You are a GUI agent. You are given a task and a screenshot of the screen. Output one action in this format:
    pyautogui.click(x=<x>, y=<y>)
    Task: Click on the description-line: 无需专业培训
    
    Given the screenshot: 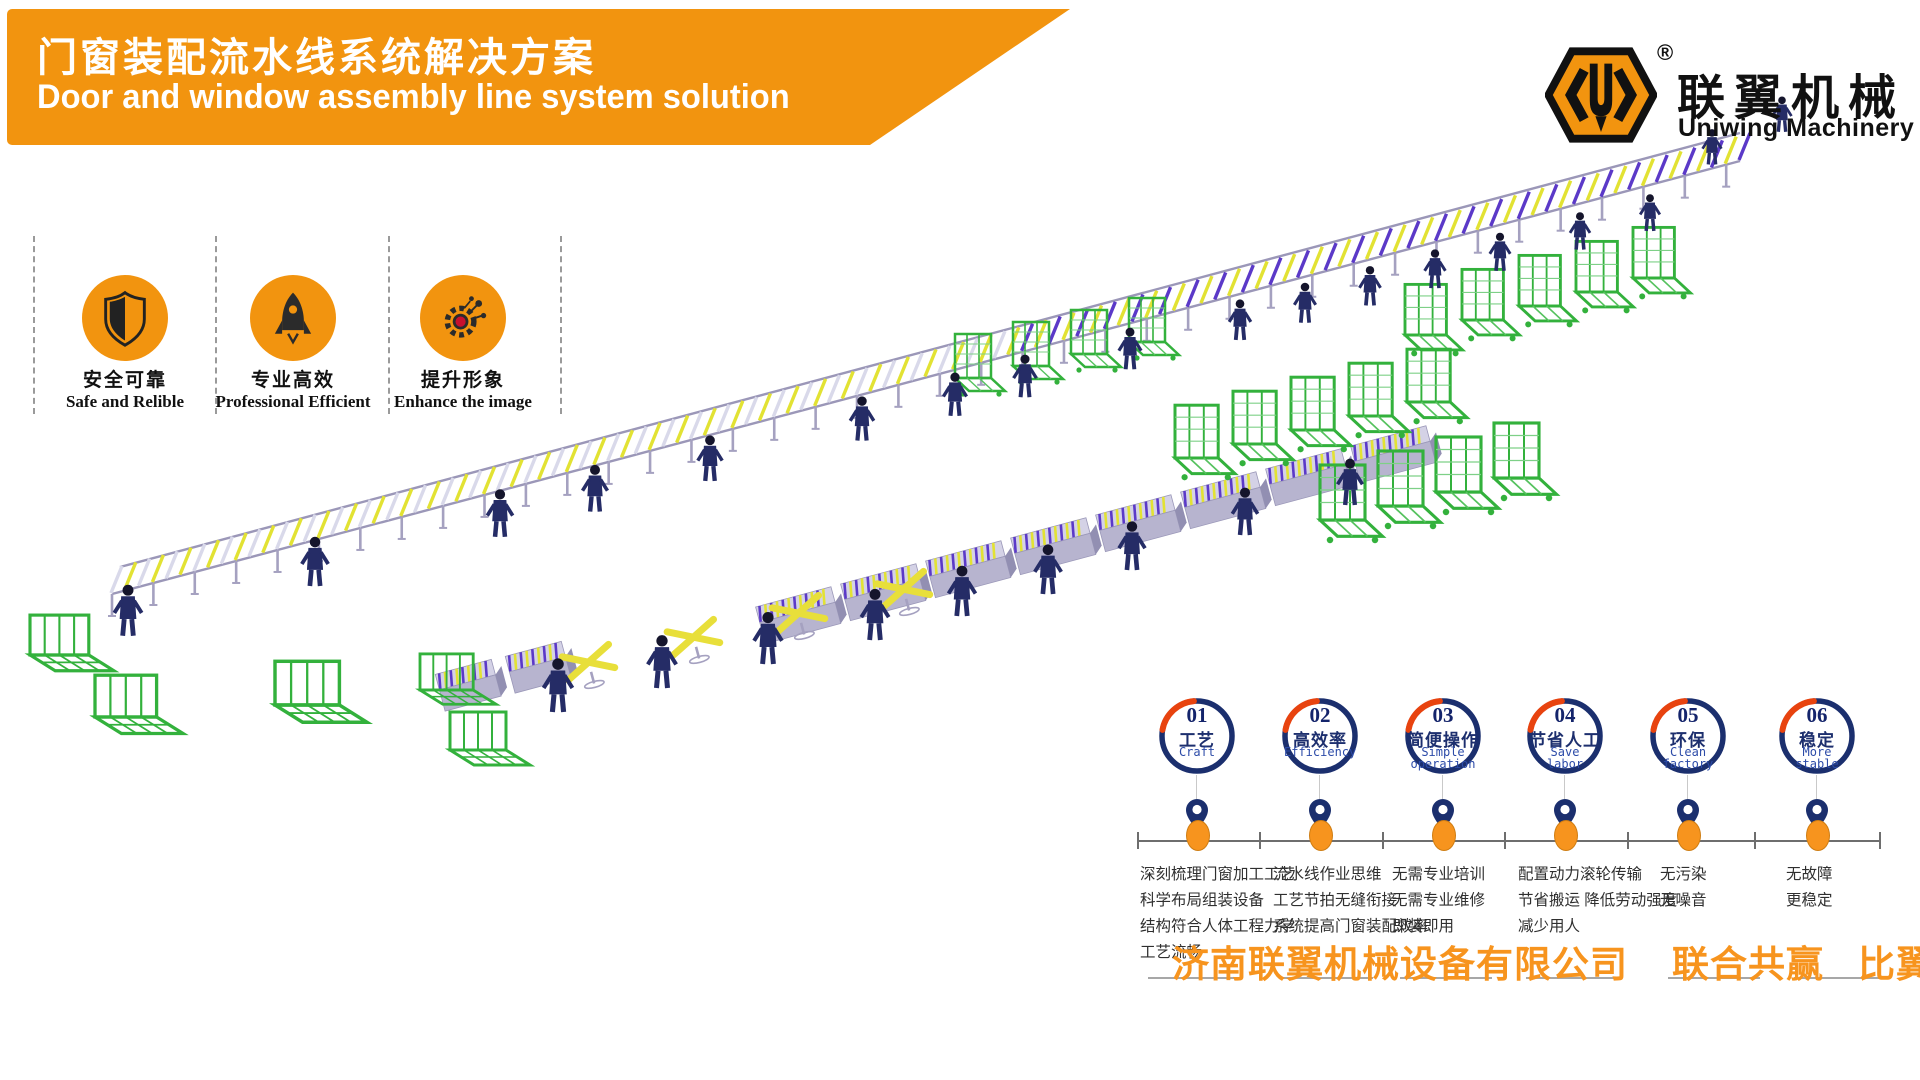 What is the action you would take?
    pyautogui.click(x=1439, y=874)
    